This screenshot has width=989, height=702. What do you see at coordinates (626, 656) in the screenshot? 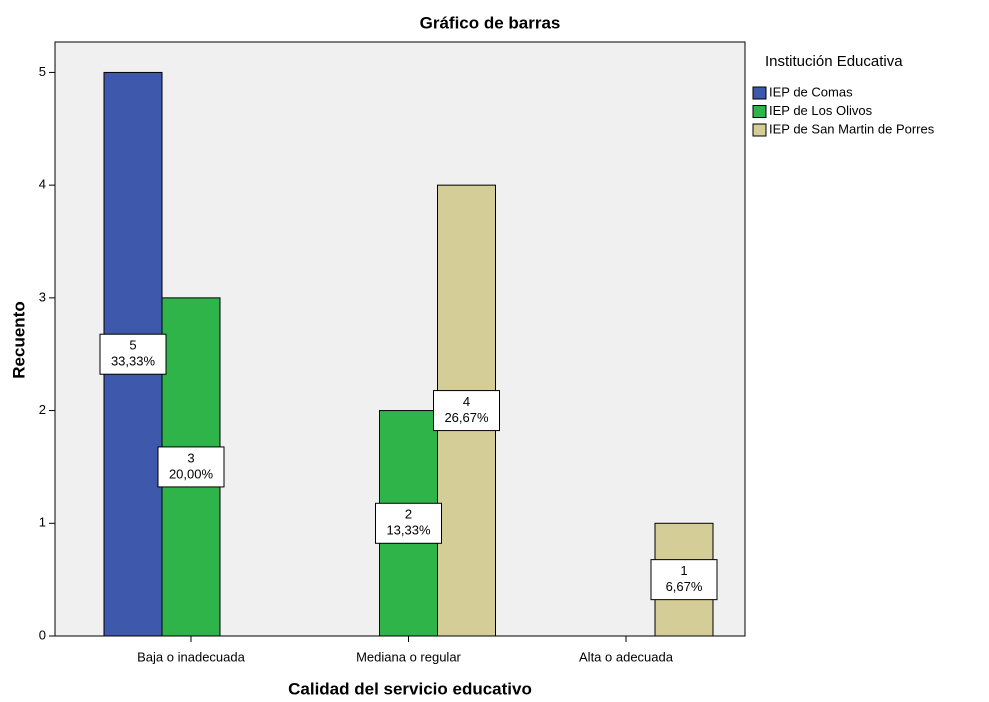
I see `x-tick-label: Alta o adecuada` at bounding box center [626, 656].